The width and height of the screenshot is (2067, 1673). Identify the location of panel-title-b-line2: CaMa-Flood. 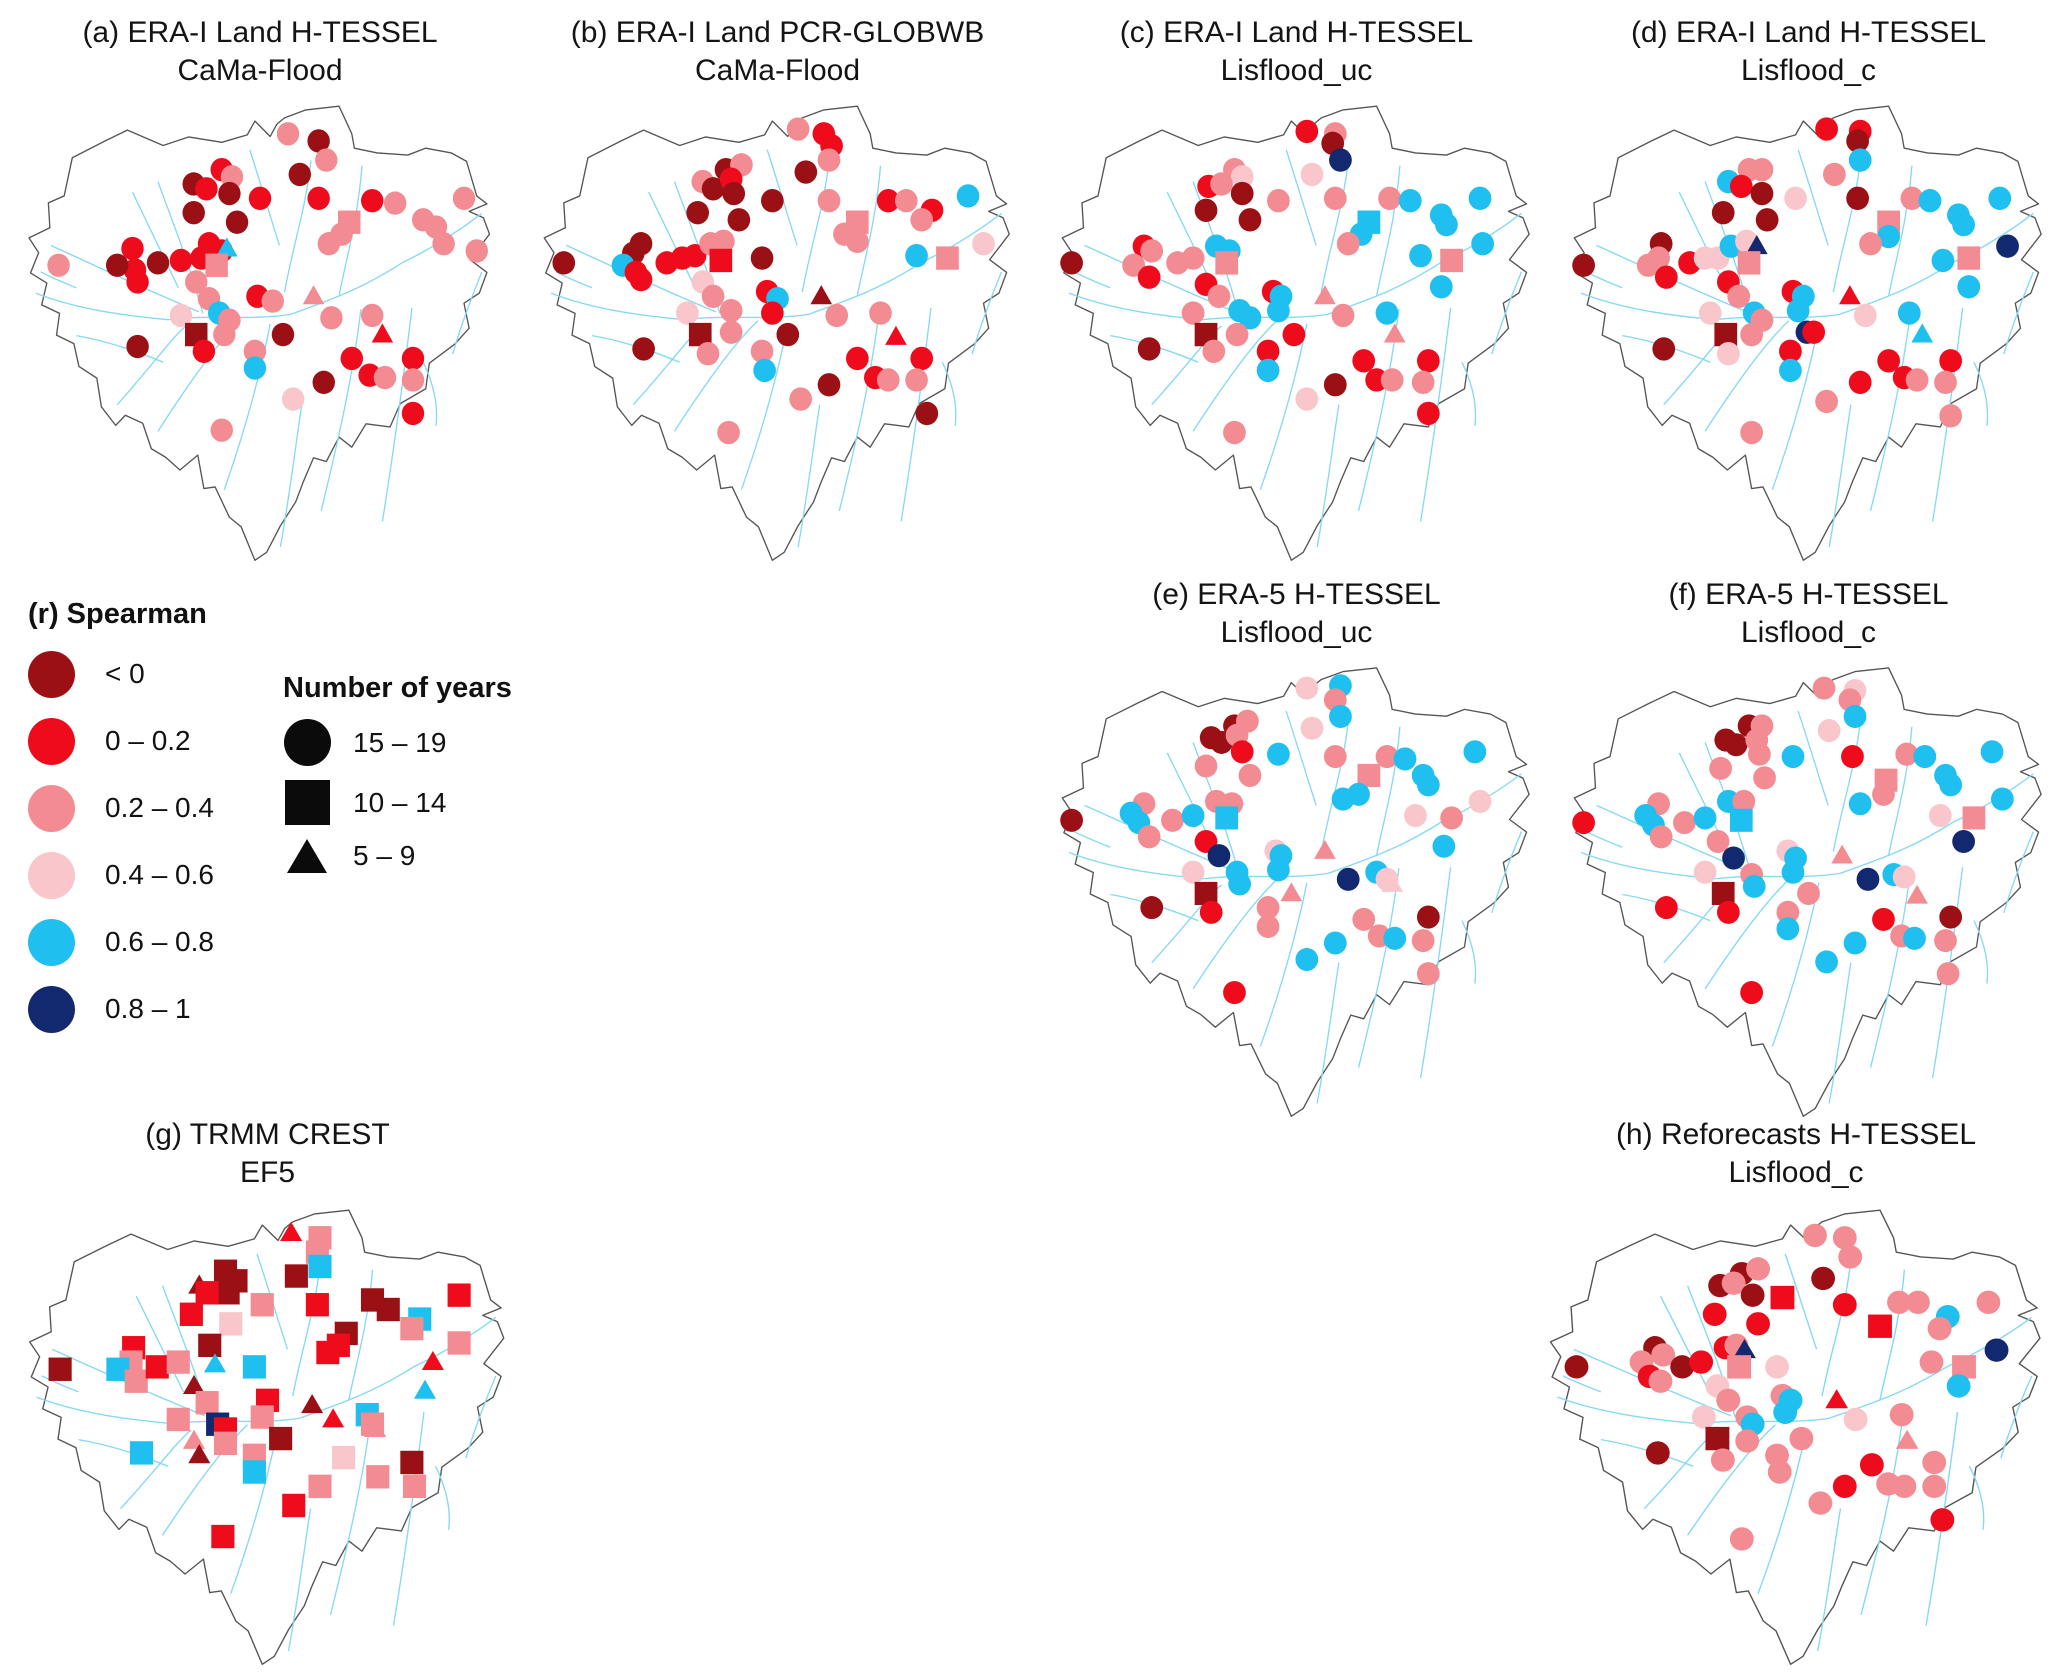
(777, 70).